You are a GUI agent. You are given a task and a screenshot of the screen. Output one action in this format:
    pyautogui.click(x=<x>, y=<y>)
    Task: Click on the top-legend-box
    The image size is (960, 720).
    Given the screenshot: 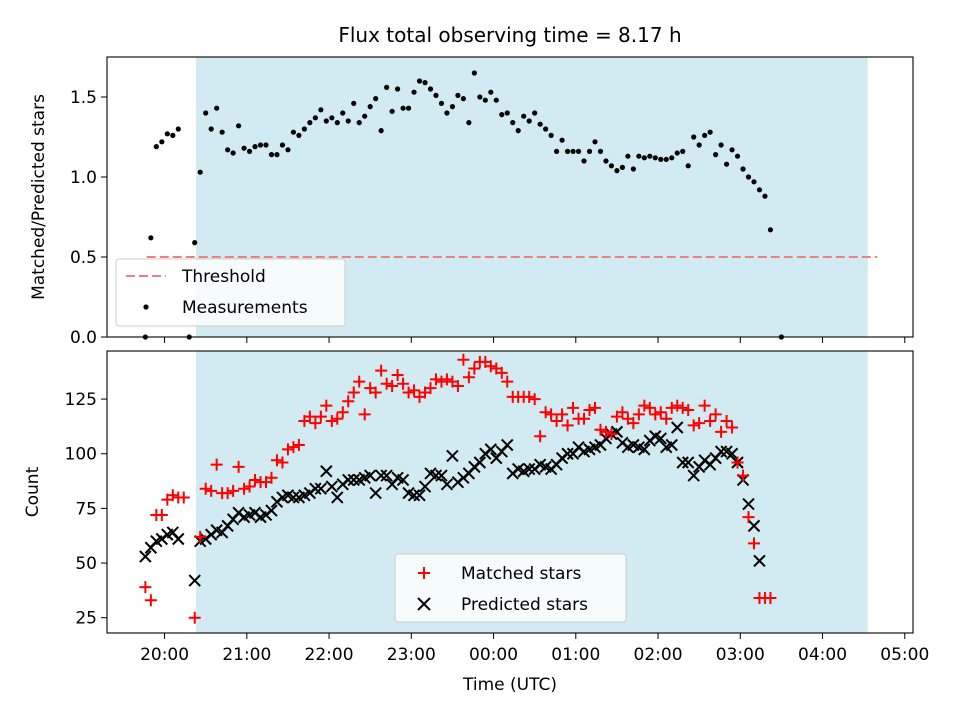 What is the action you would take?
    pyautogui.click(x=230, y=292)
    